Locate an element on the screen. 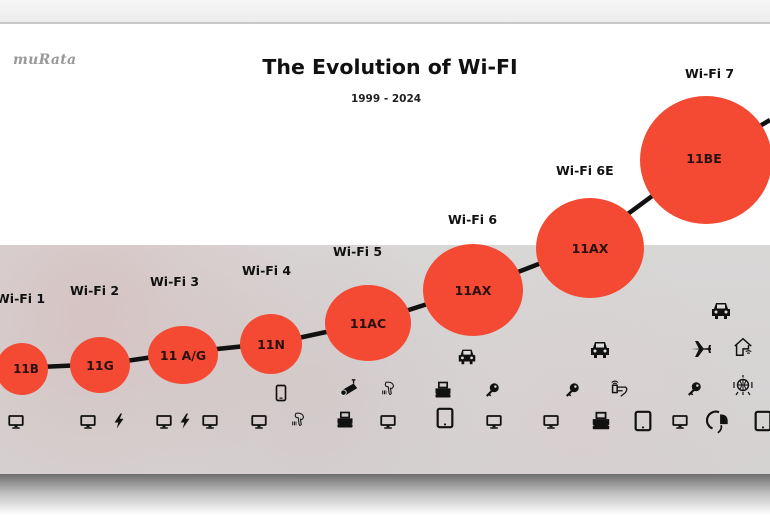  gen-label-wifi4: Wi-Fi 4 is located at coordinates (267, 270).